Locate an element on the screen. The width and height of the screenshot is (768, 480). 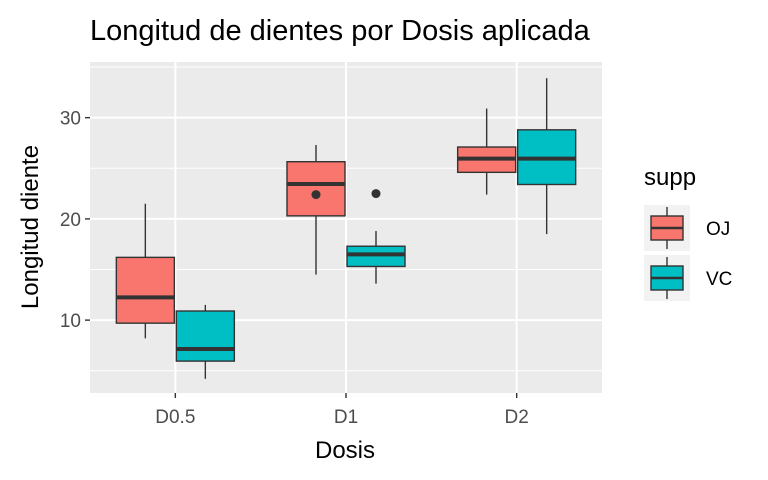
box-OJ-D1 is located at coordinates (316, 210).